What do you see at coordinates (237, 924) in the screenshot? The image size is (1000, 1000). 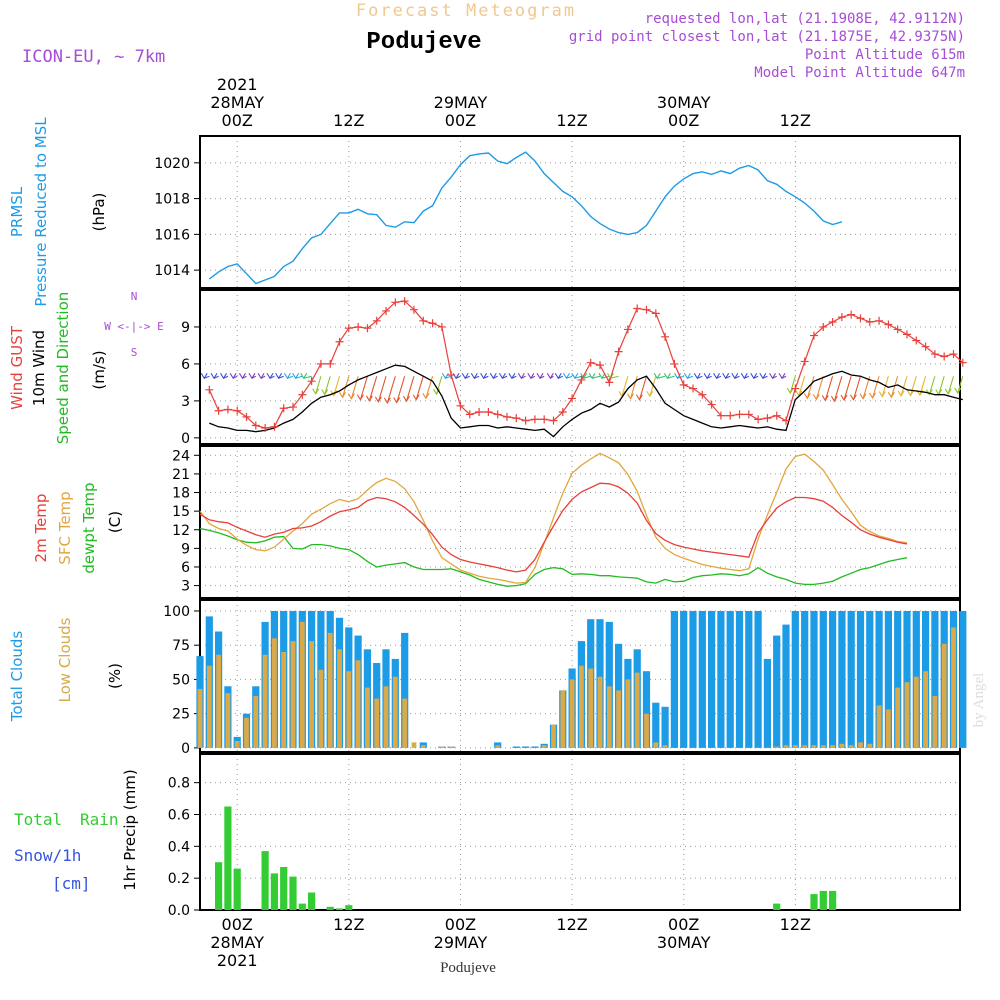 I see `x-tick-label-bottom: 00Z` at bounding box center [237, 924].